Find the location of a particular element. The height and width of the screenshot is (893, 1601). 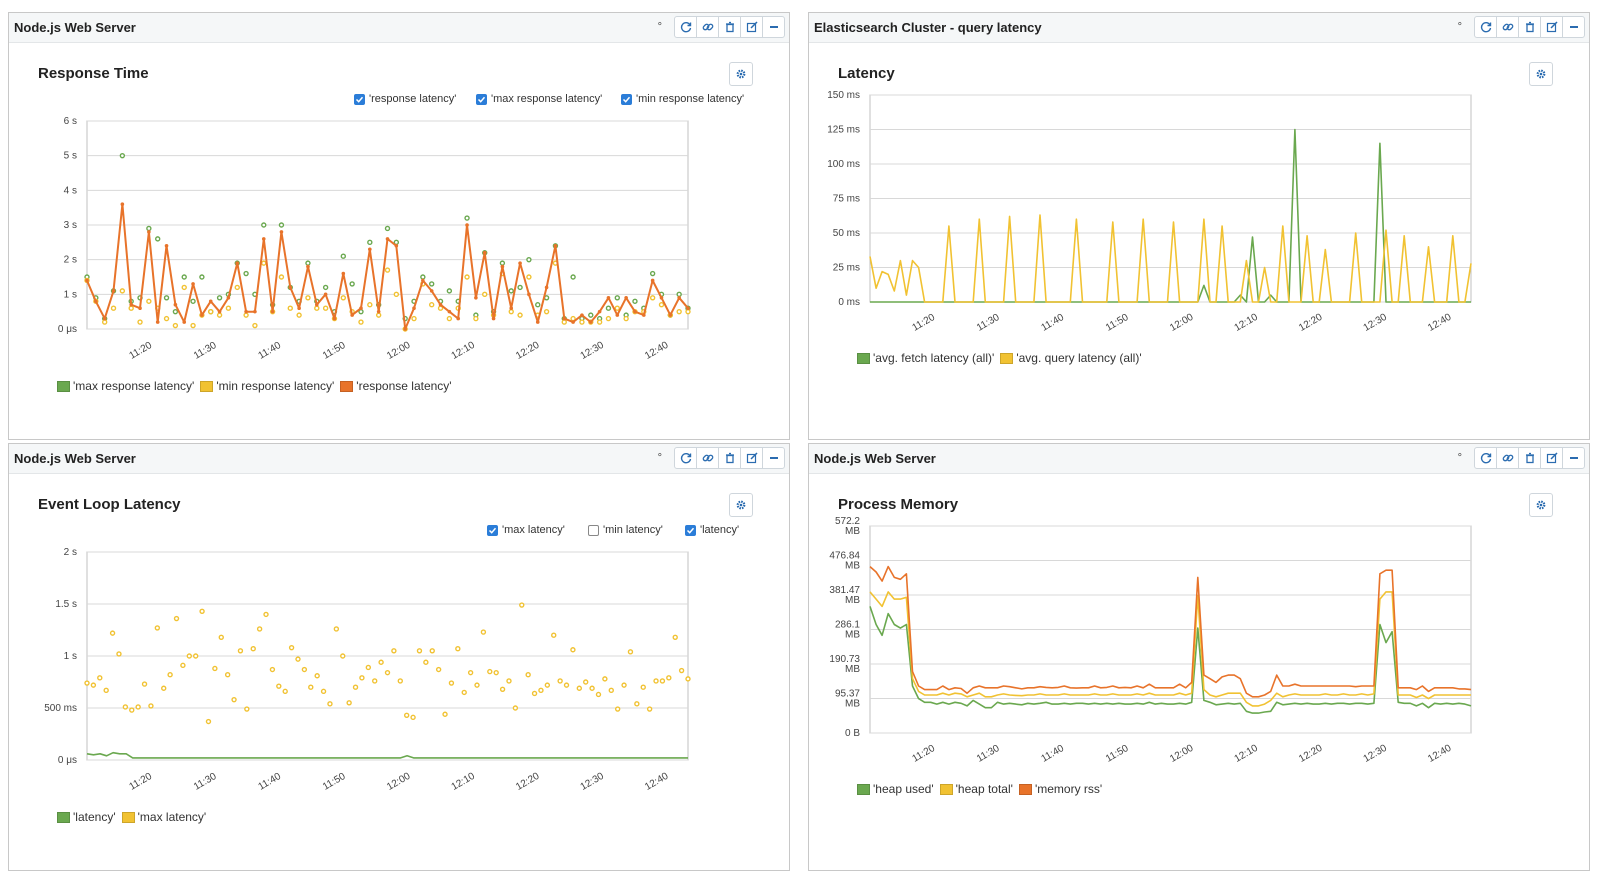

trash-icon is located at coordinates (729, 458).